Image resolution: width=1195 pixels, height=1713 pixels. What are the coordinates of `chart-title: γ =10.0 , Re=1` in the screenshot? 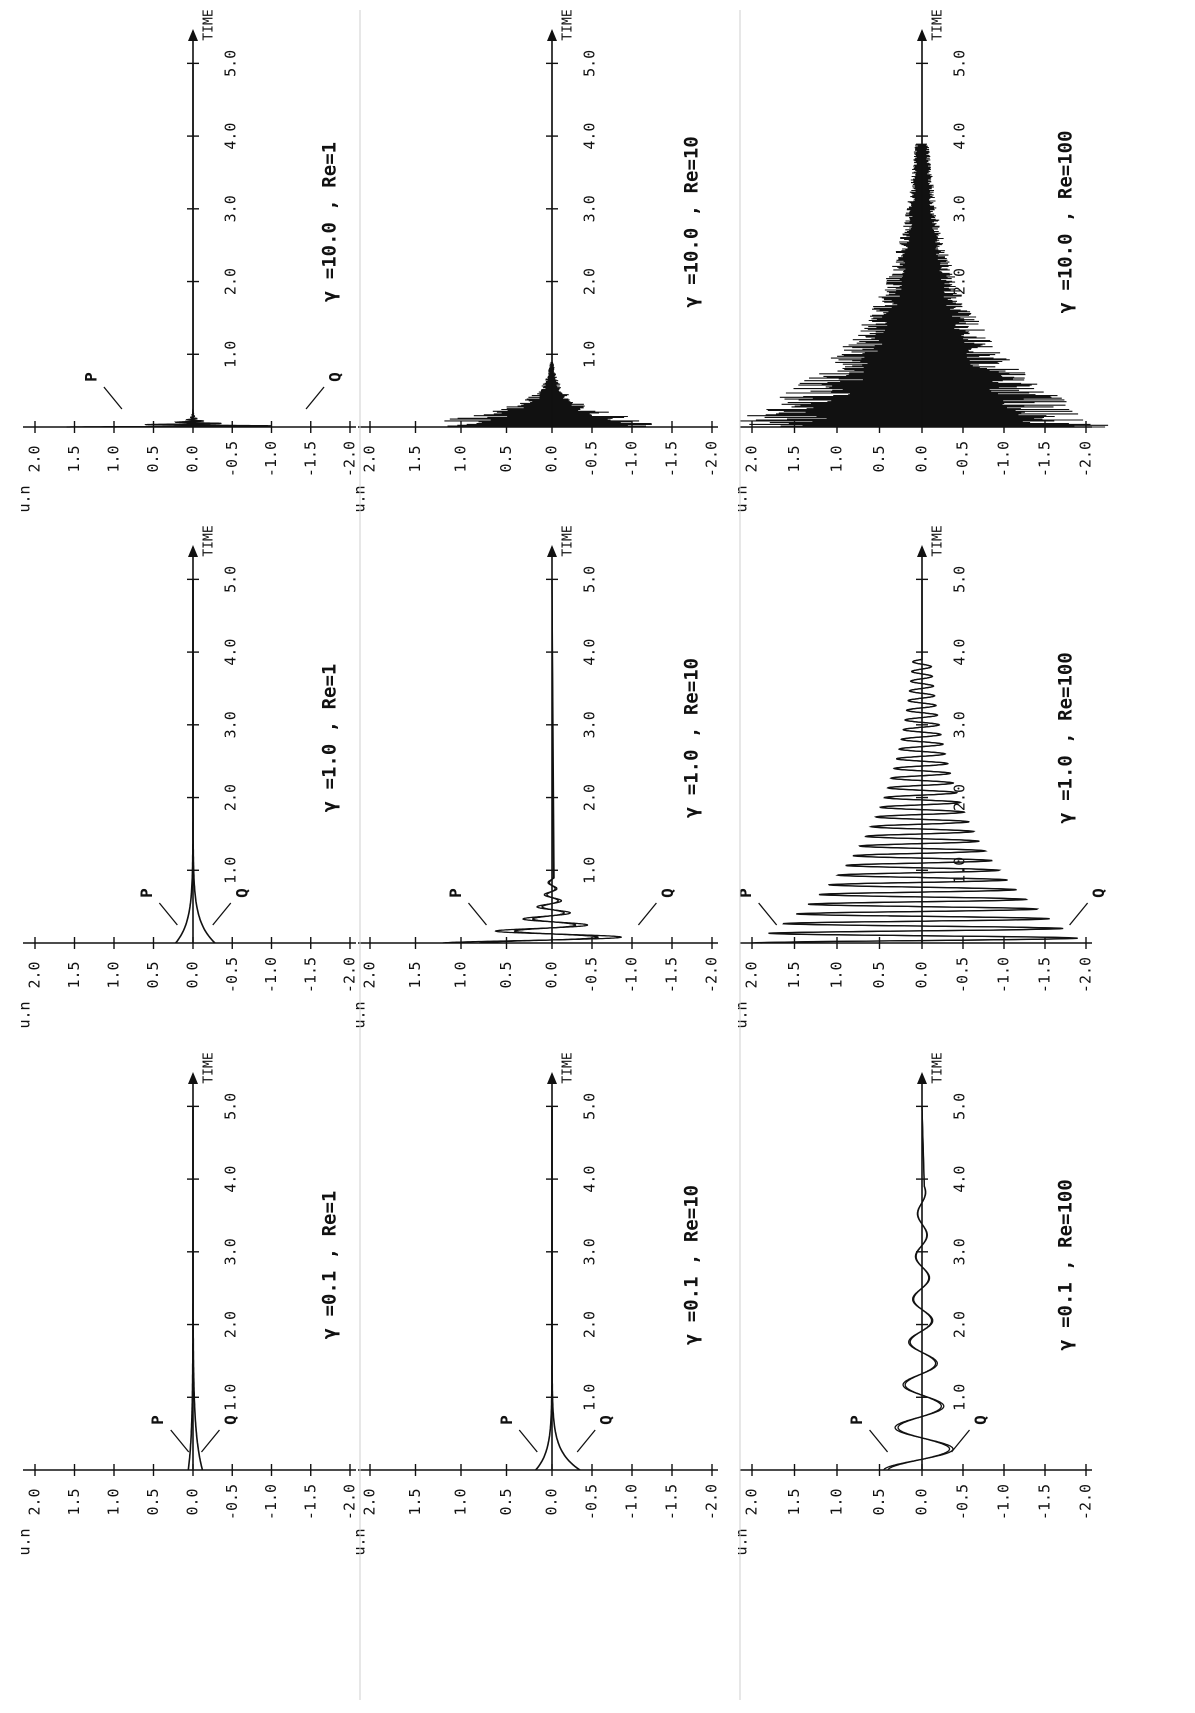 It's located at (330, 222).